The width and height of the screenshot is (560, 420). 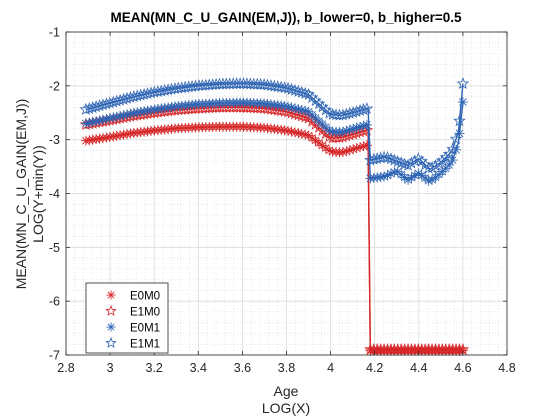 What do you see at coordinates (54, 140) in the screenshot?
I see `y-tick-label: -3` at bounding box center [54, 140].